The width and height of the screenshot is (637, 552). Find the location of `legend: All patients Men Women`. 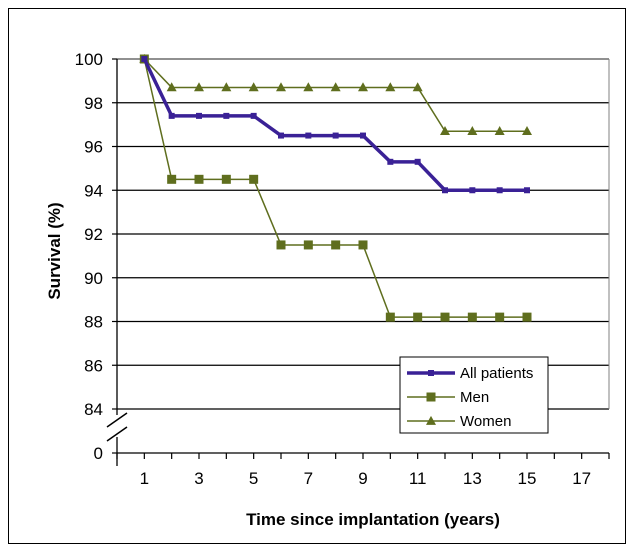

legend: All patients Men Women is located at coordinates (474, 395).